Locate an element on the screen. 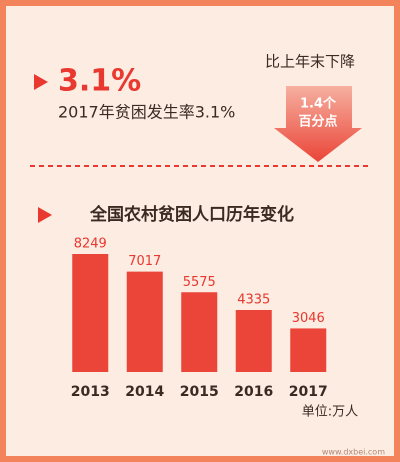  value-label: 8249 is located at coordinates (90, 244).